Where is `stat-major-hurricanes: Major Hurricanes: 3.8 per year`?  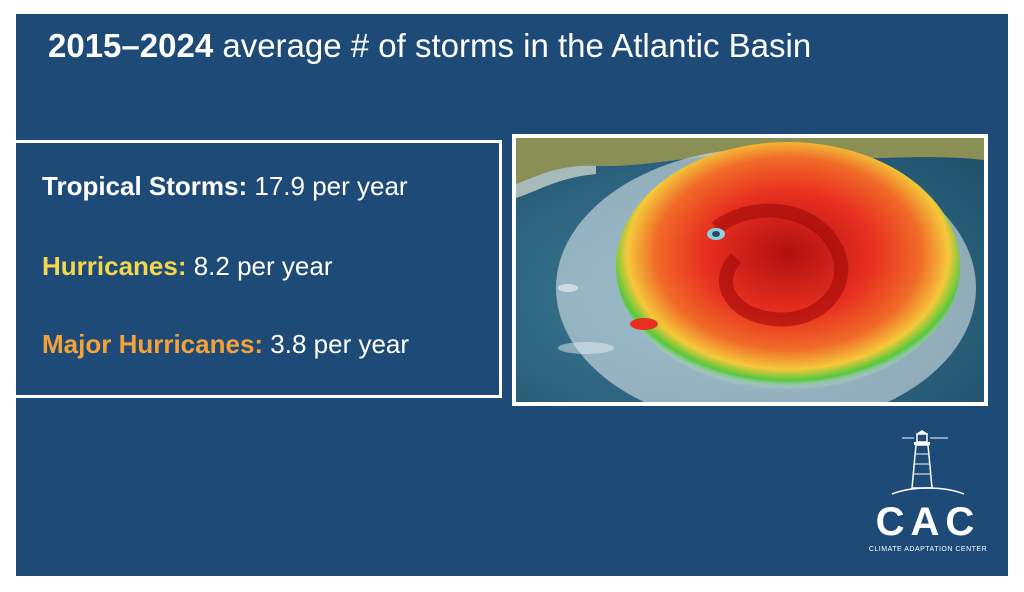 stat-major-hurricanes: Major Hurricanes: 3.8 per year is located at coordinates (225, 344).